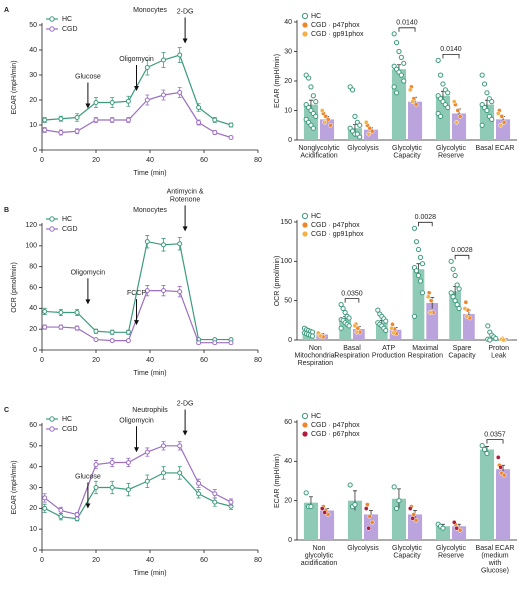 This screenshot has height=598, width=520. Describe the element at coordinates (495, 148) in the screenshot. I see `x-tick-label: Basal ECAR` at that location.